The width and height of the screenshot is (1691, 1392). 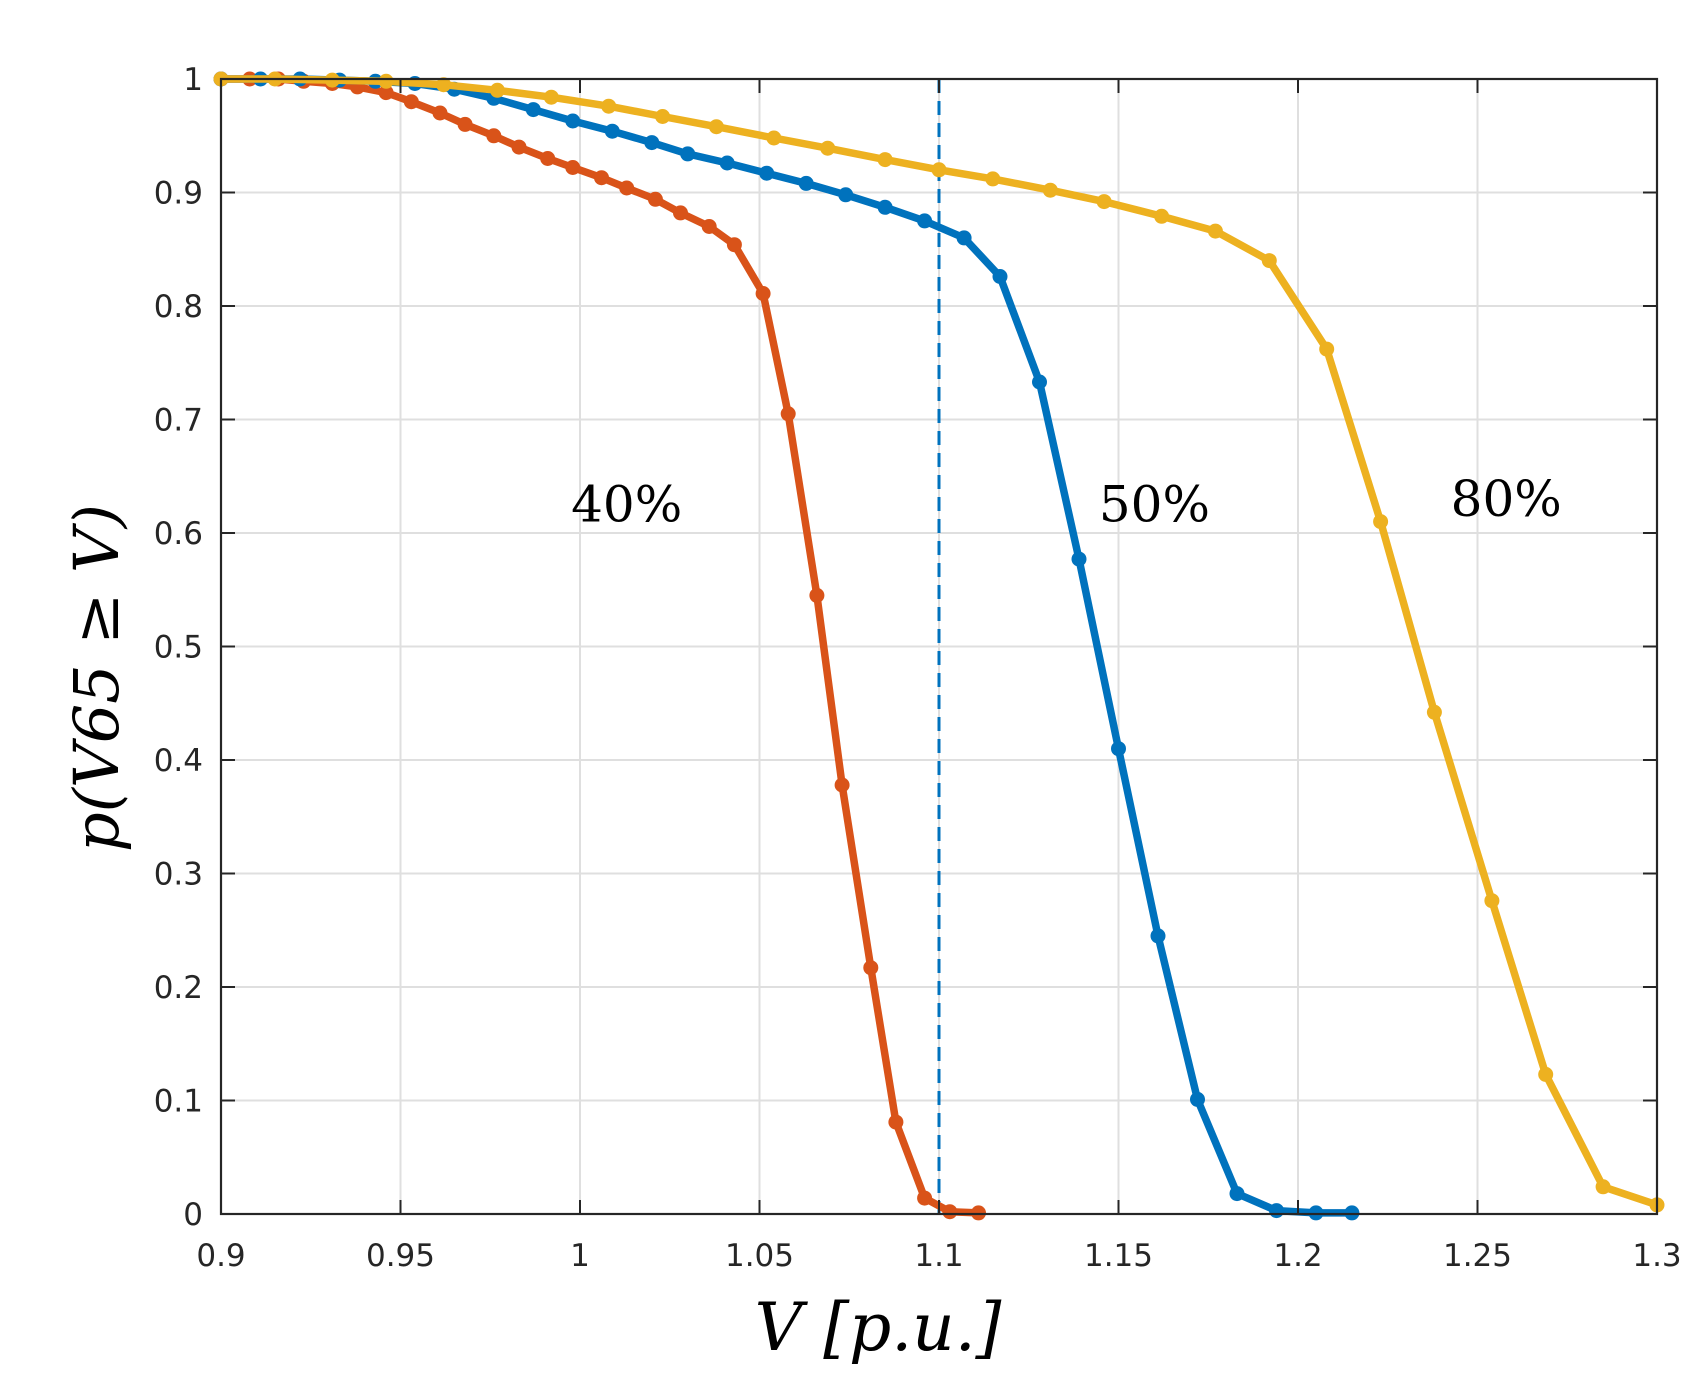 What do you see at coordinates (1477, 1256) in the screenshot?
I see `x-tick-label: 1.25` at bounding box center [1477, 1256].